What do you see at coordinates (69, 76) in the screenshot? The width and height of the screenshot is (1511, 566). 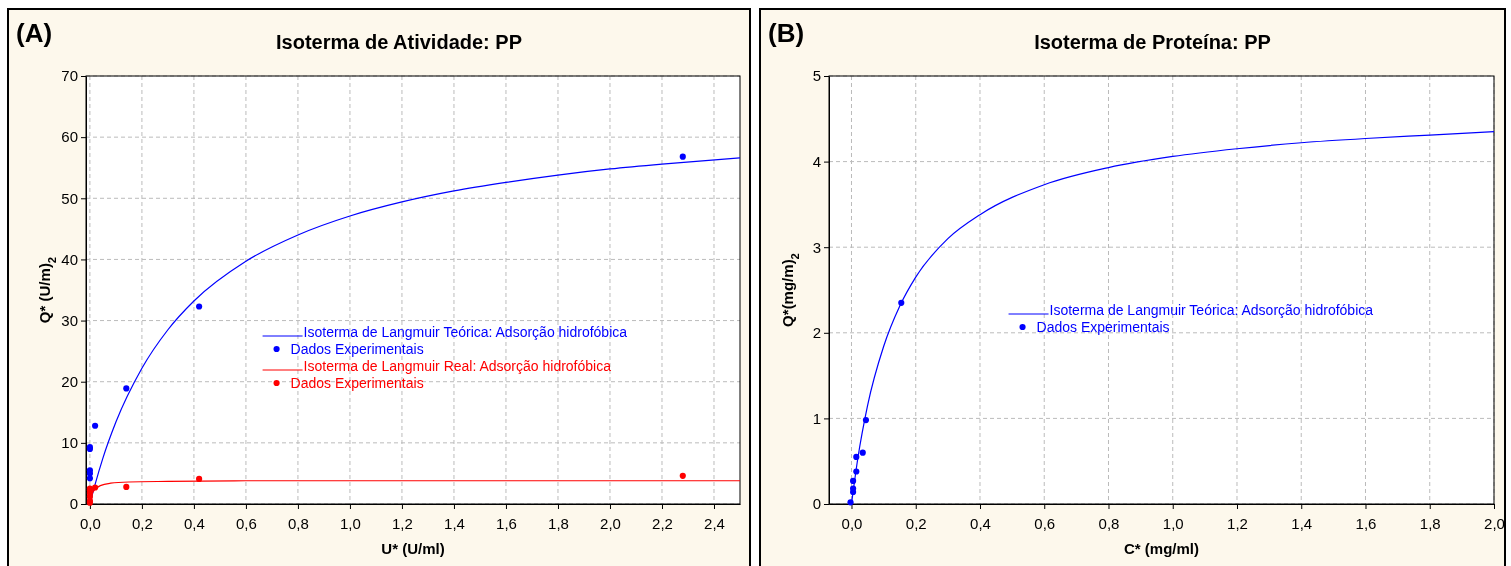 I see `y-tick-label: 70` at bounding box center [69, 76].